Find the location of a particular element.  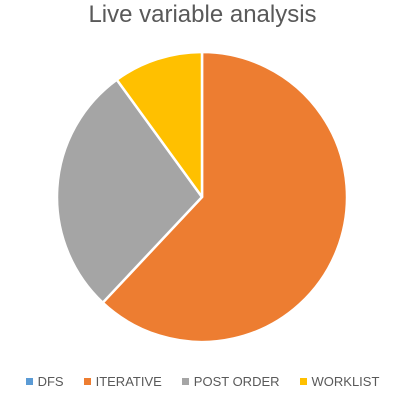

legend-label: DFS is located at coordinates (50, 381).